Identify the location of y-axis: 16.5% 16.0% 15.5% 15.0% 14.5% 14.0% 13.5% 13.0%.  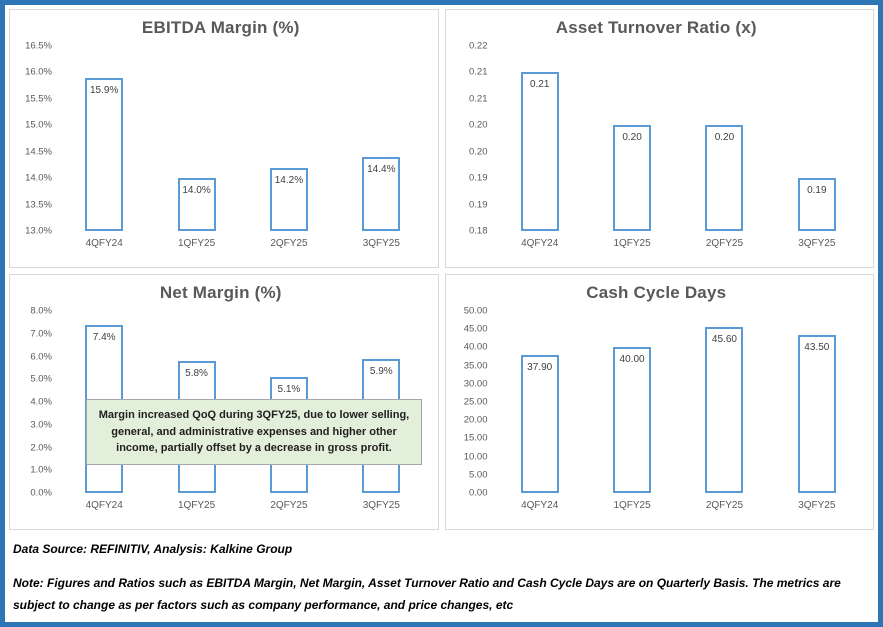
(36, 139).